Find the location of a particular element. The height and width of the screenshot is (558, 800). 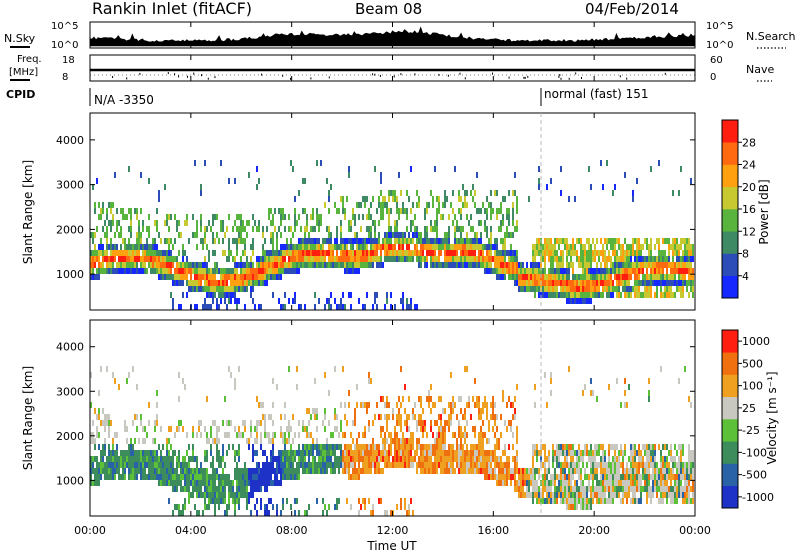

nsky-label: N.Sky is located at coordinates (20, 38).